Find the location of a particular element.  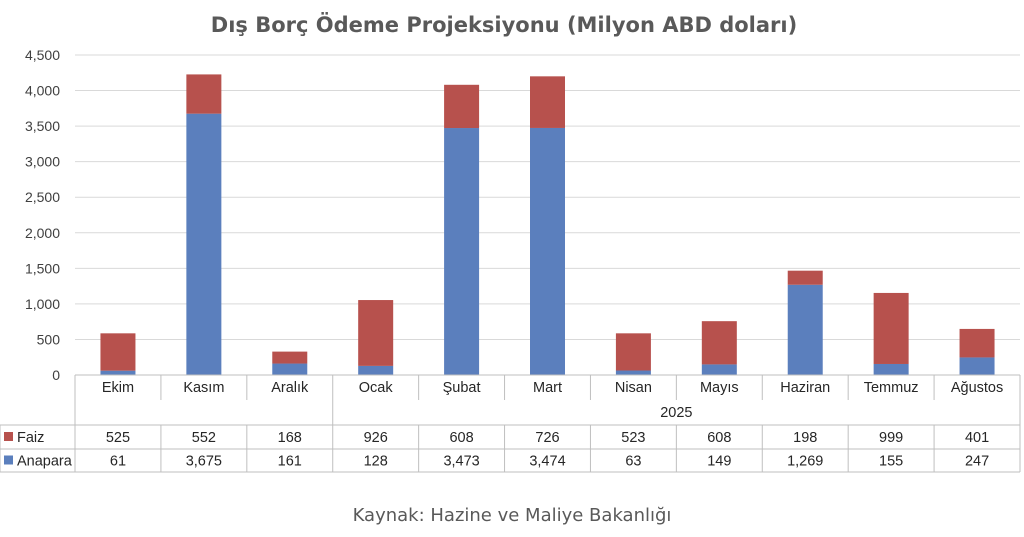

x-tick-label: Mayıs is located at coordinates (719, 388).